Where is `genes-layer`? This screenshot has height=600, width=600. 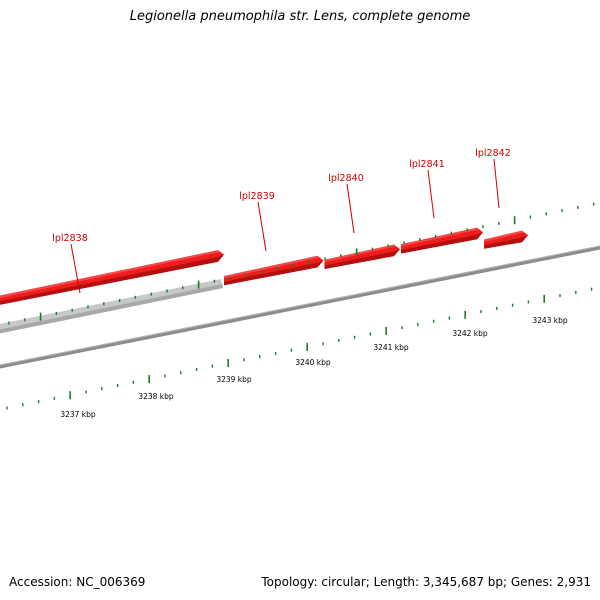 genes-layer is located at coordinates (264, 266).